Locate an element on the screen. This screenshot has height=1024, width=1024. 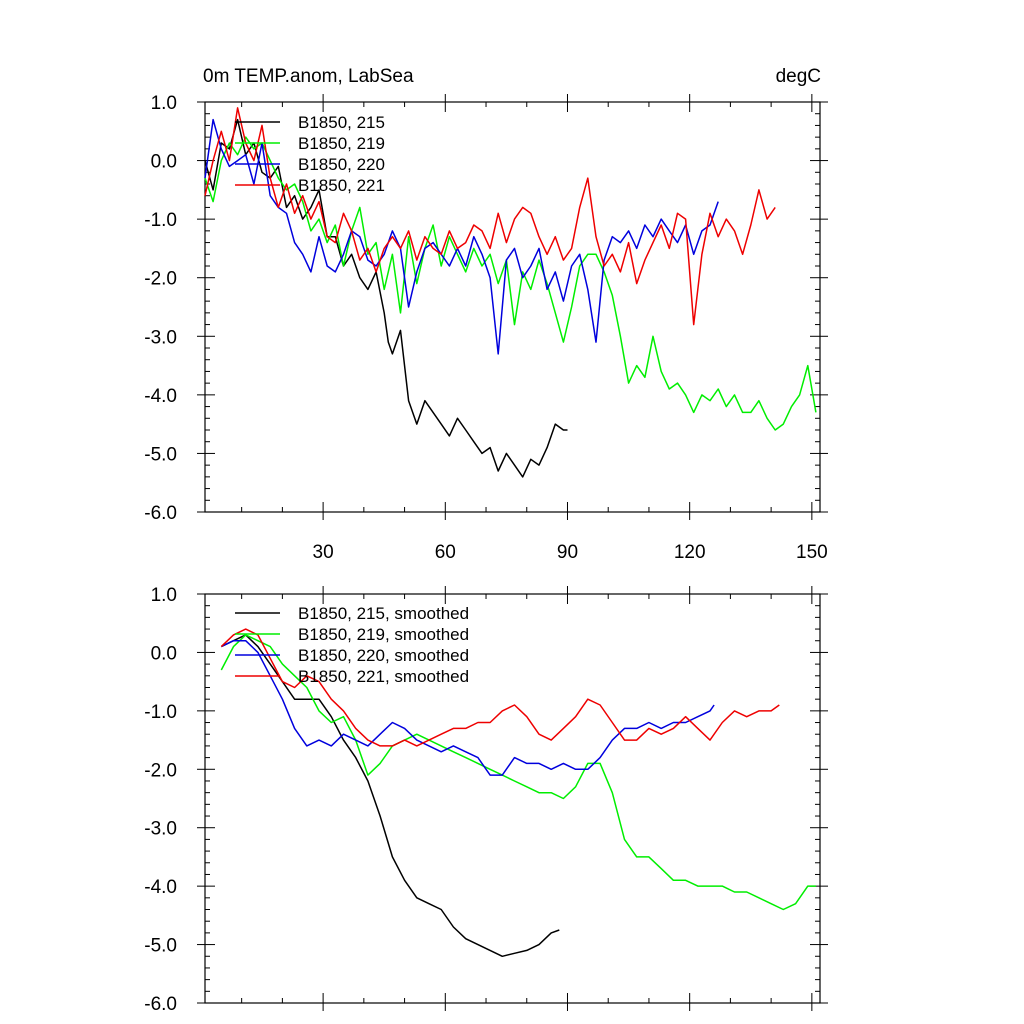
legend-label: B1850, 219 is located at coordinates (341, 143).